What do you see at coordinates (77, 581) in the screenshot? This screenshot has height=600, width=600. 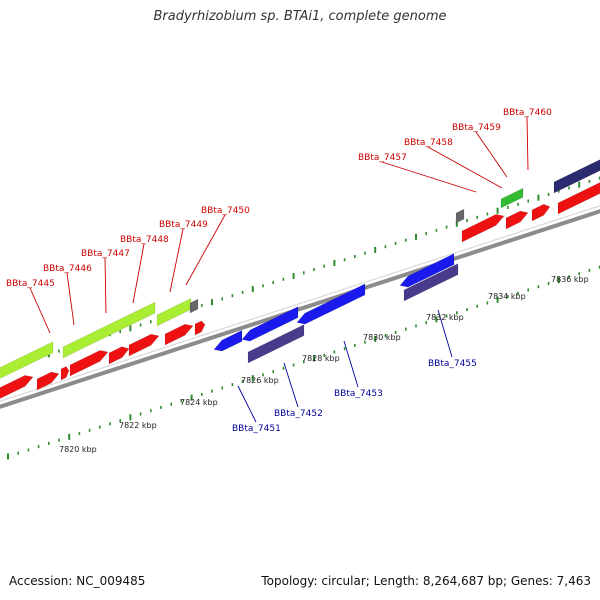 I see `accession-text: Accession: NC_009485` at bounding box center [77, 581].